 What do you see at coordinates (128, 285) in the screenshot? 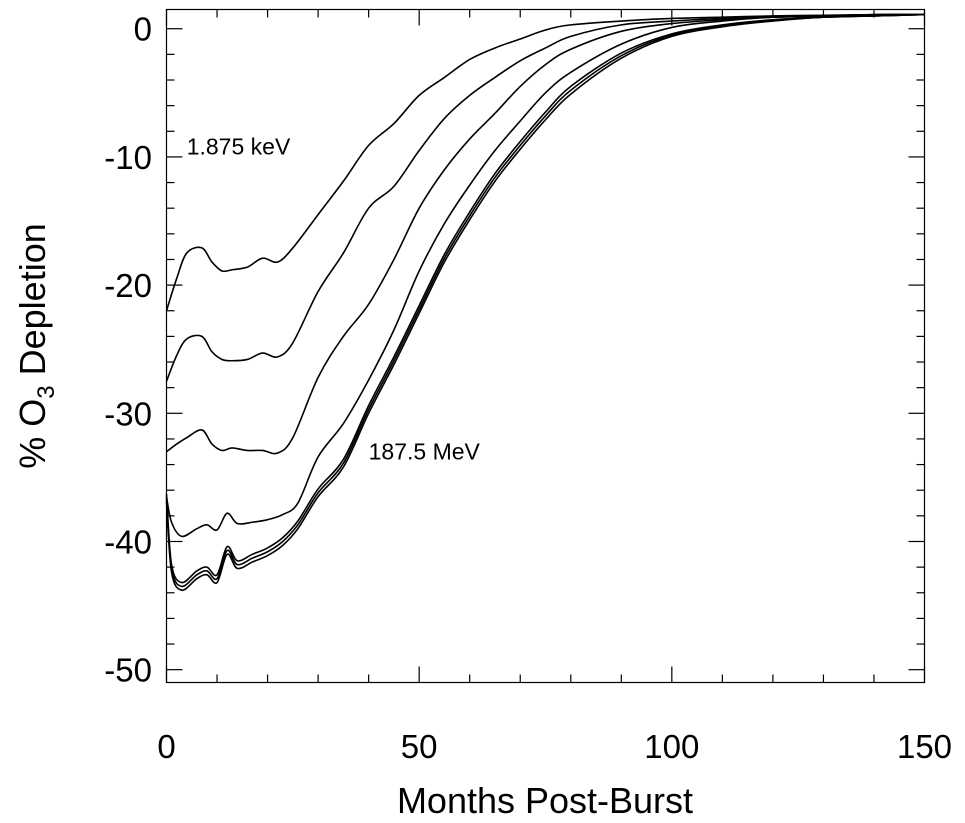
I see `y-tick-label: -20` at bounding box center [128, 285].